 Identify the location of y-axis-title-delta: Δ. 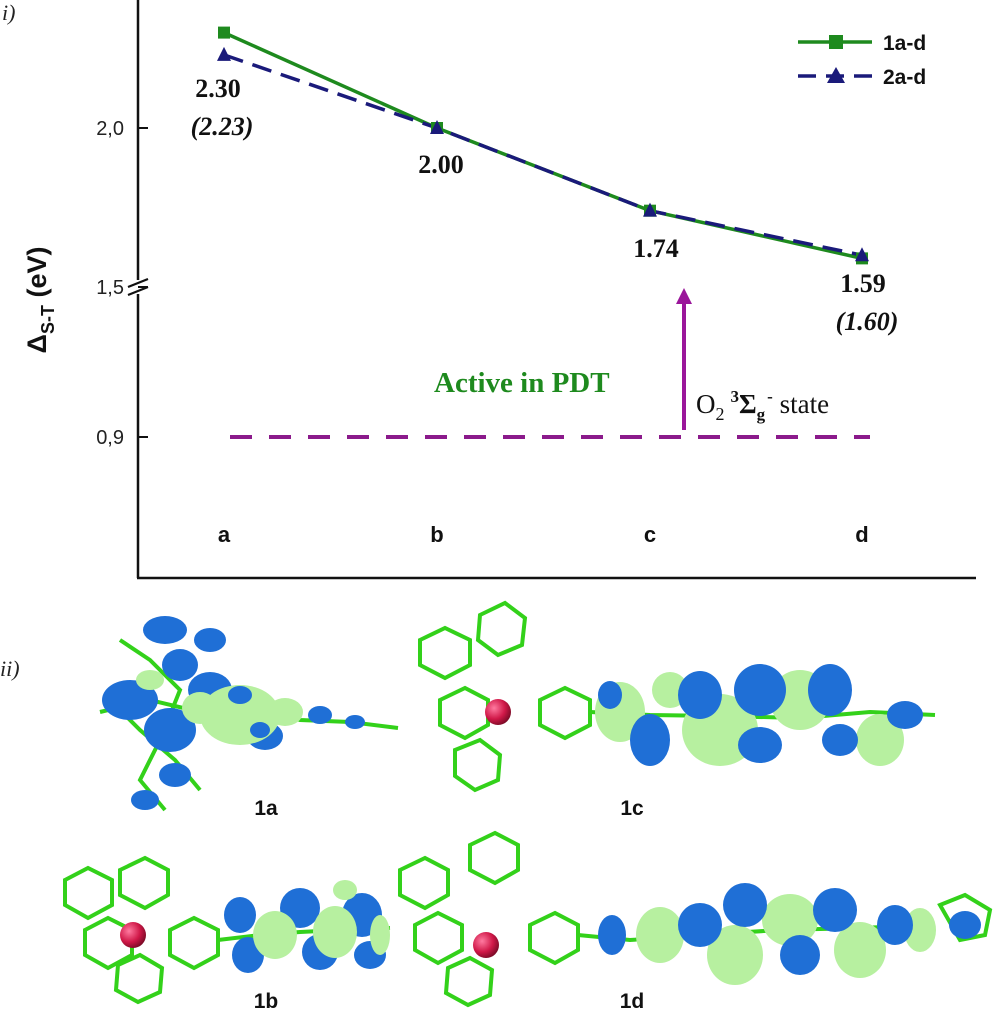
(37, 343).